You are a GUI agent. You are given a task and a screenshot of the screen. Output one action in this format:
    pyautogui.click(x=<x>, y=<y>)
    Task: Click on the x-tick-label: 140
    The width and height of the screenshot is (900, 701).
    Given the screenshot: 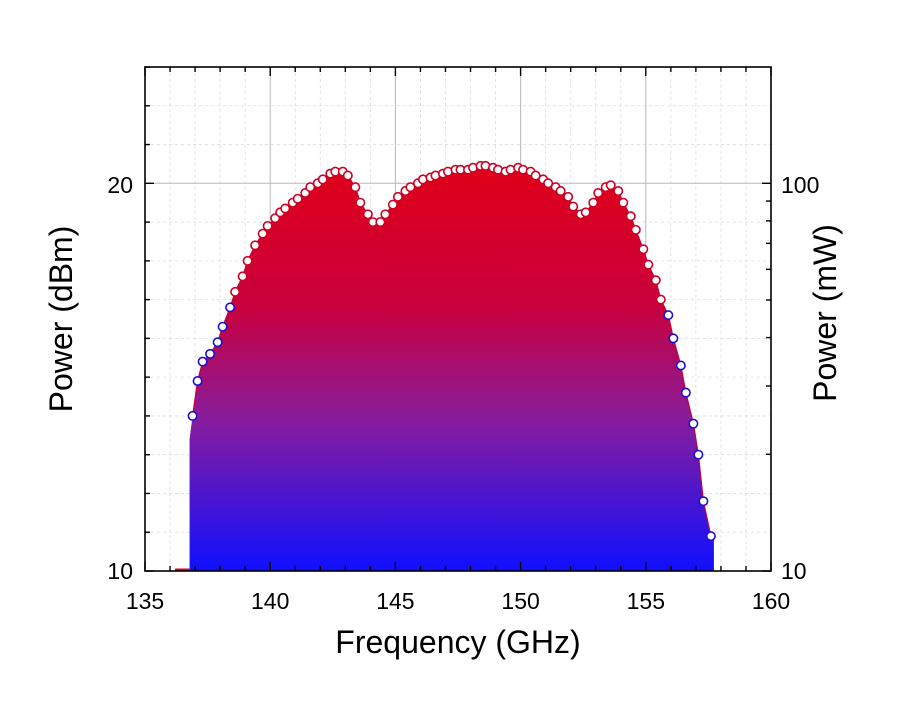 What is the action you would take?
    pyautogui.click(x=270, y=601)
    